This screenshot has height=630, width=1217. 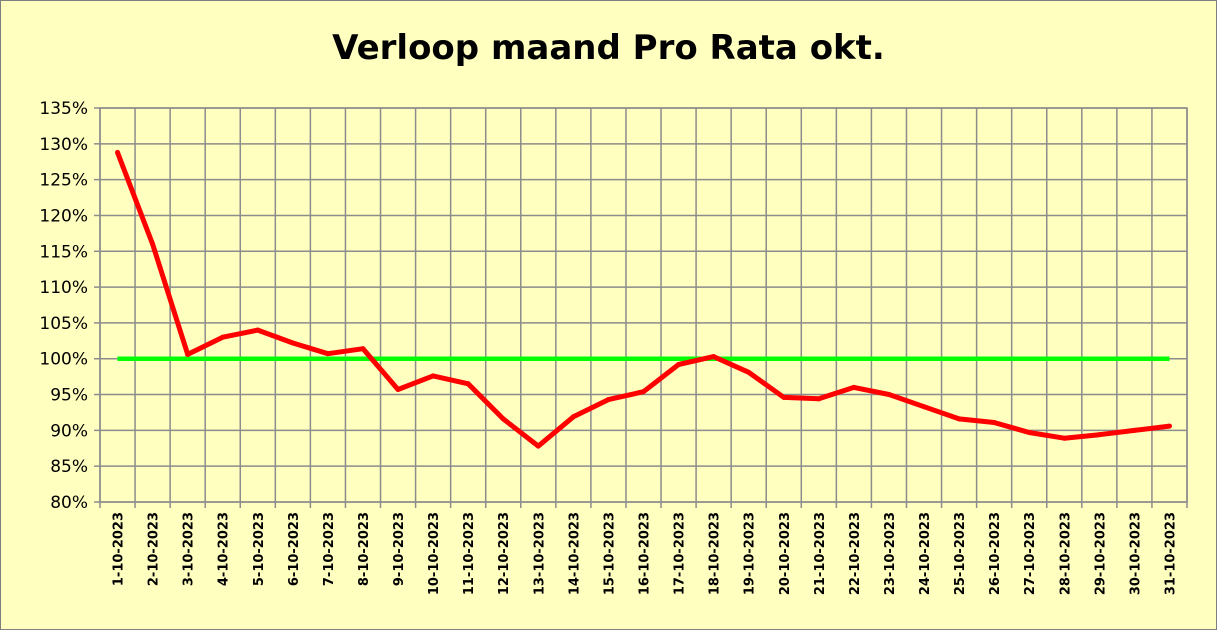 I want to click on x-tick-label: 30-10-2023, so click(x=1135, y=553).